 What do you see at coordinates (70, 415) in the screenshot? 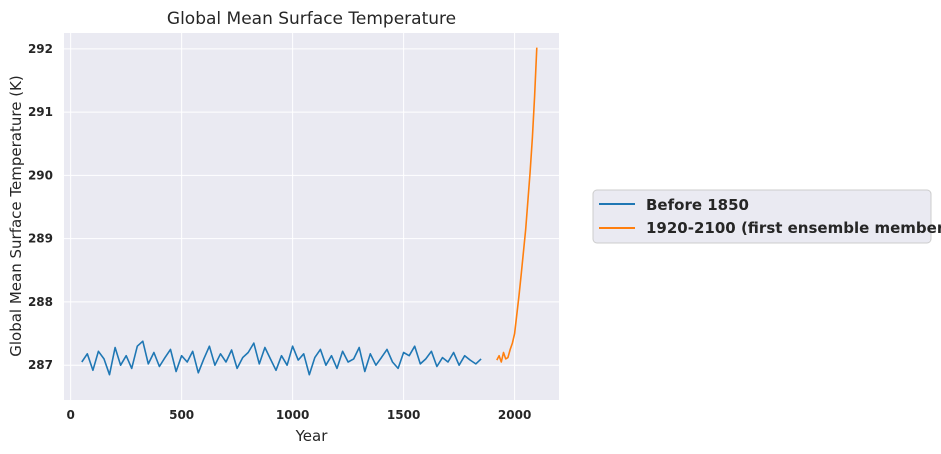
I see `x-tick-label: 0` at bounding box center [70, 415].